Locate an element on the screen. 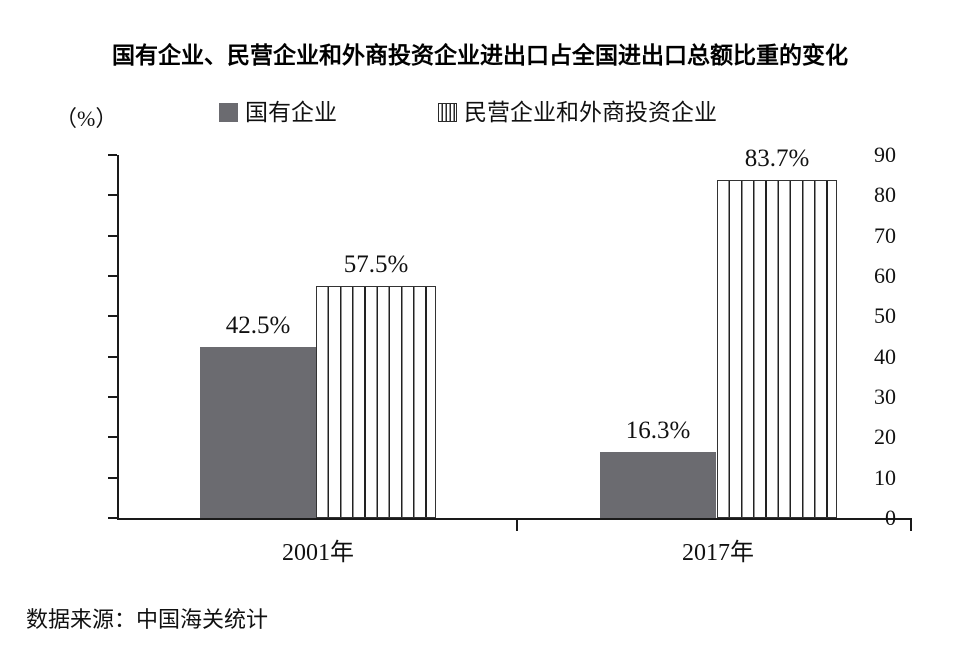 The height and width of the screenshot is (660, 960). chart-title: 国有企业、民营企业和外商投资企业进出口占全国进出口总额比重的变化 is located at coordinates (480, 56).